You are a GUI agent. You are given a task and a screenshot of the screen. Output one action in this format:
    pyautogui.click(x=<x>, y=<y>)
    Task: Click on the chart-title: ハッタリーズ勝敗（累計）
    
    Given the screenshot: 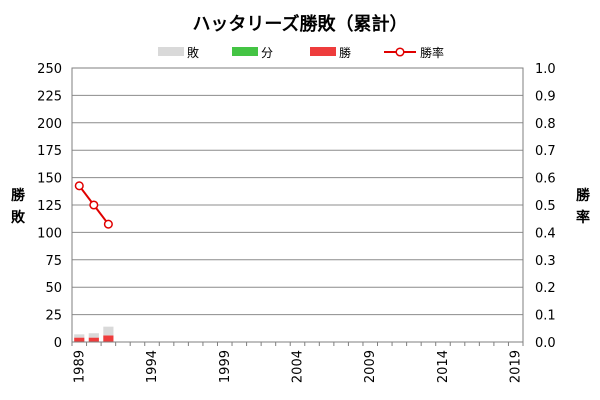 What is the action you would take?
    pyautogui.click(x=299, y=24)
    